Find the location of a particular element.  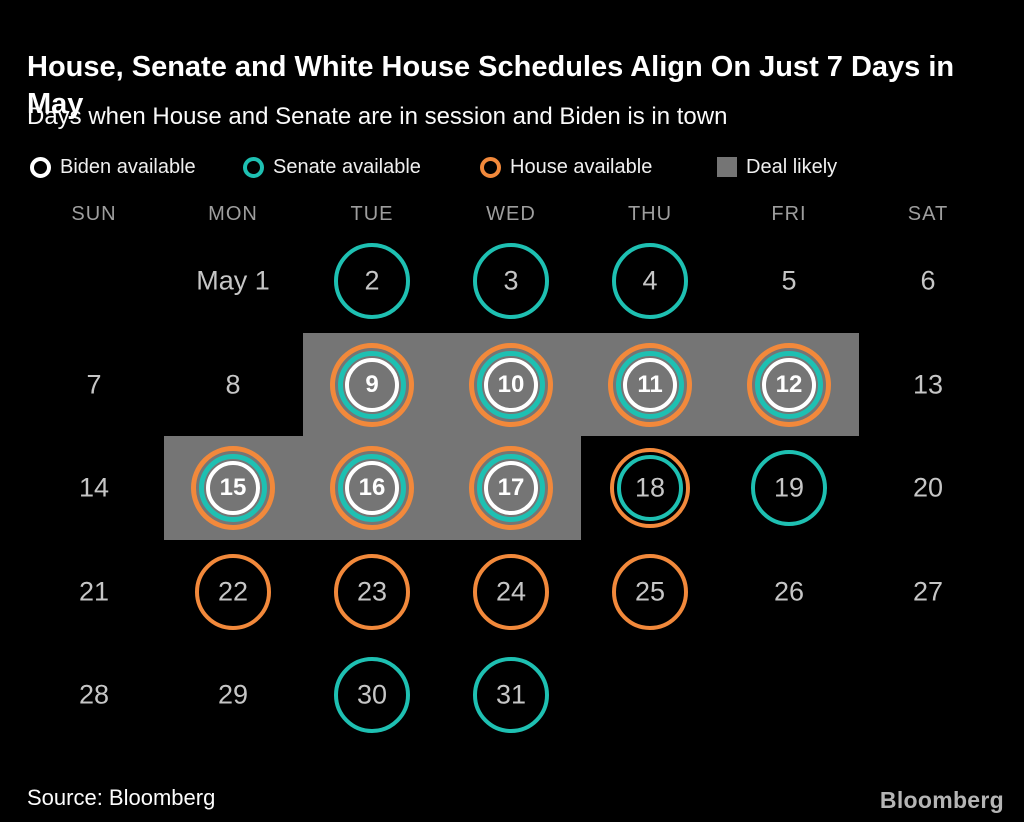

calendar-day-28: 28 is located at coordinates (94, 695).